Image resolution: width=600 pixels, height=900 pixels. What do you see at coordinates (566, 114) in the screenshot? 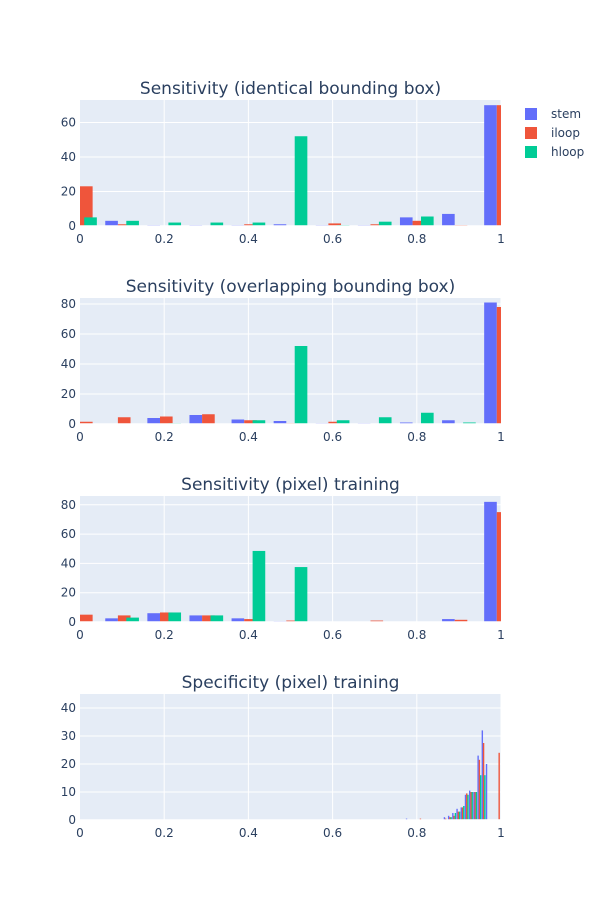
I see `legend-label: stem` at bounding box center [566, 114].